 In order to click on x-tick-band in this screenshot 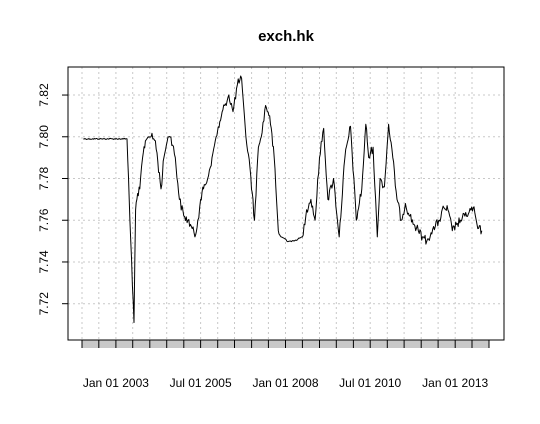, I will do `click(285, 344)`.